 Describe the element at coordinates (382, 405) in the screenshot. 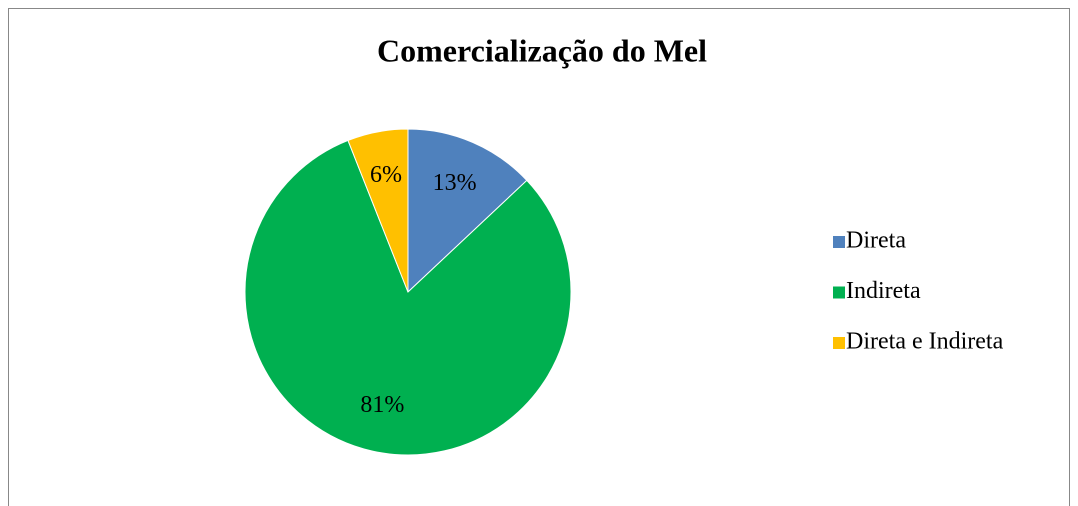

I see `data-label: 81%` at that location.